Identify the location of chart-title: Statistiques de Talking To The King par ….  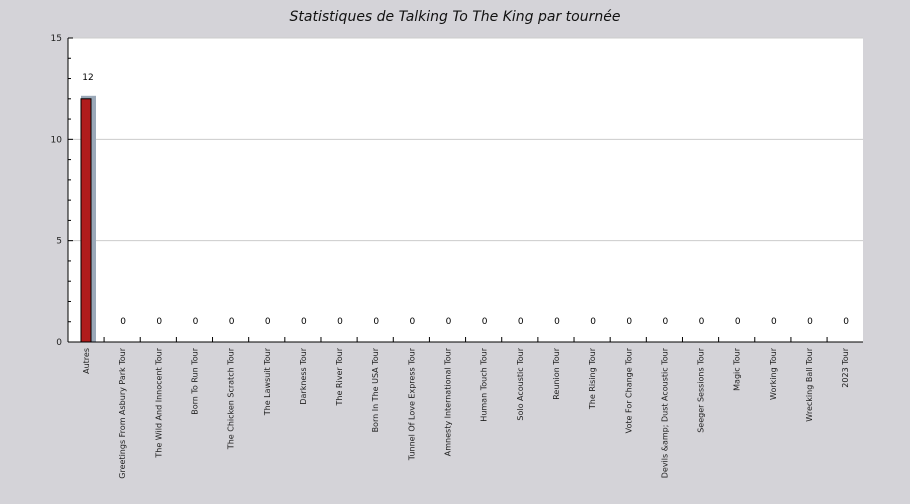
(455, 17).